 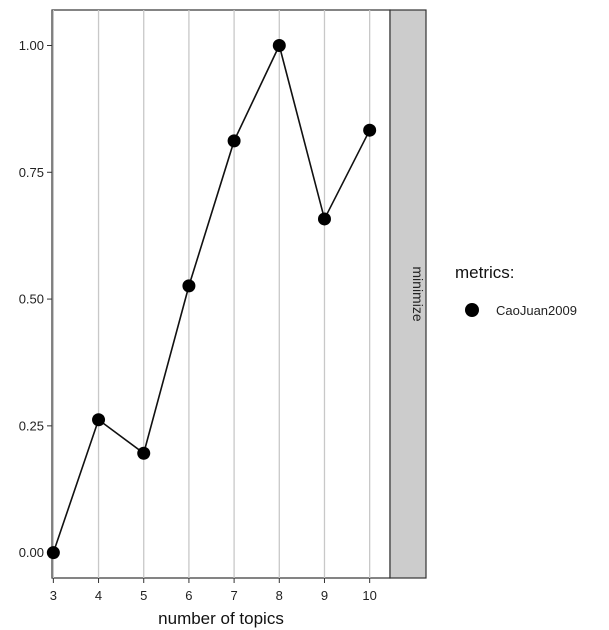 I want to click on y-axis: 0.00 0.25 0.50 0.75 1.00, so click(x=35, y=299).